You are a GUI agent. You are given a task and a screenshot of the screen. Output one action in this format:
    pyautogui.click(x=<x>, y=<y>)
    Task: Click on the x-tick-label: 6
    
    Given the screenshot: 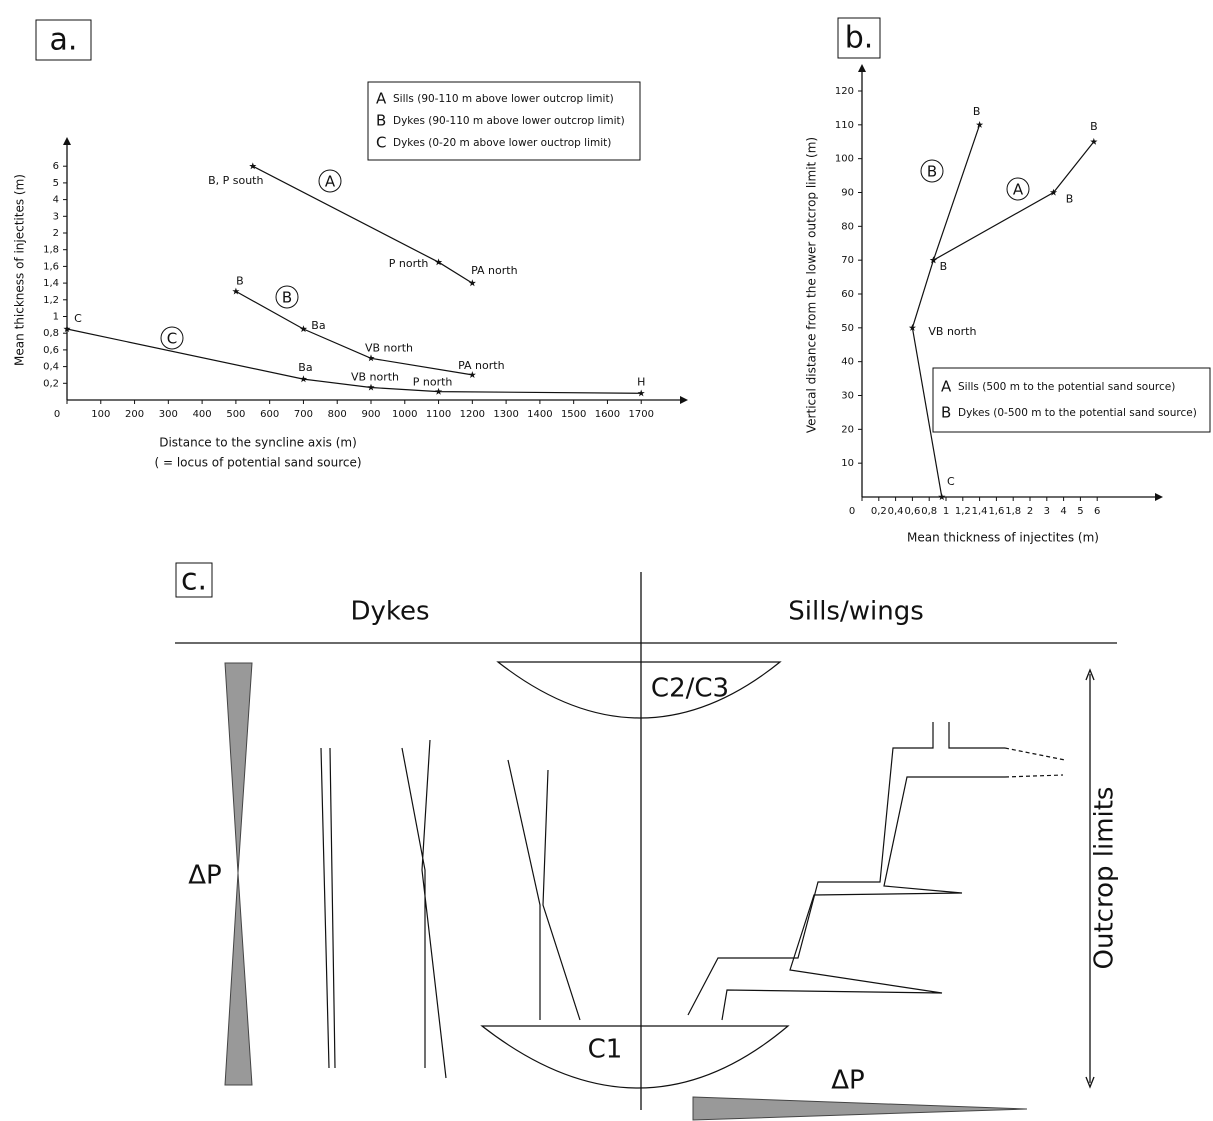 What is the action you would take?
    pyautogui.click(x=1097, y=511)
    